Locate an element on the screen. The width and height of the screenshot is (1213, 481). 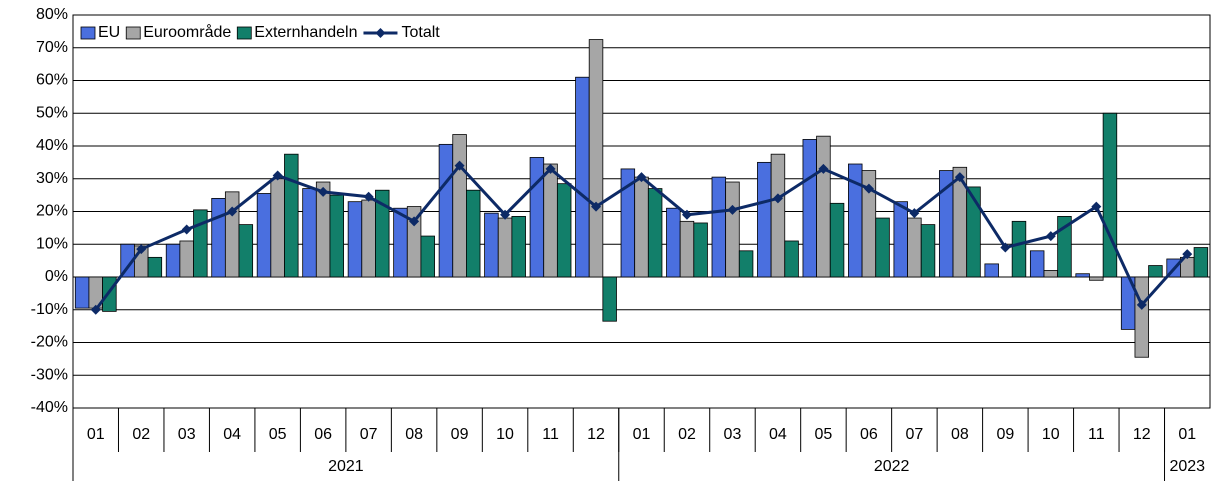
group-label: 2021 is located at coordinates (346, 466).